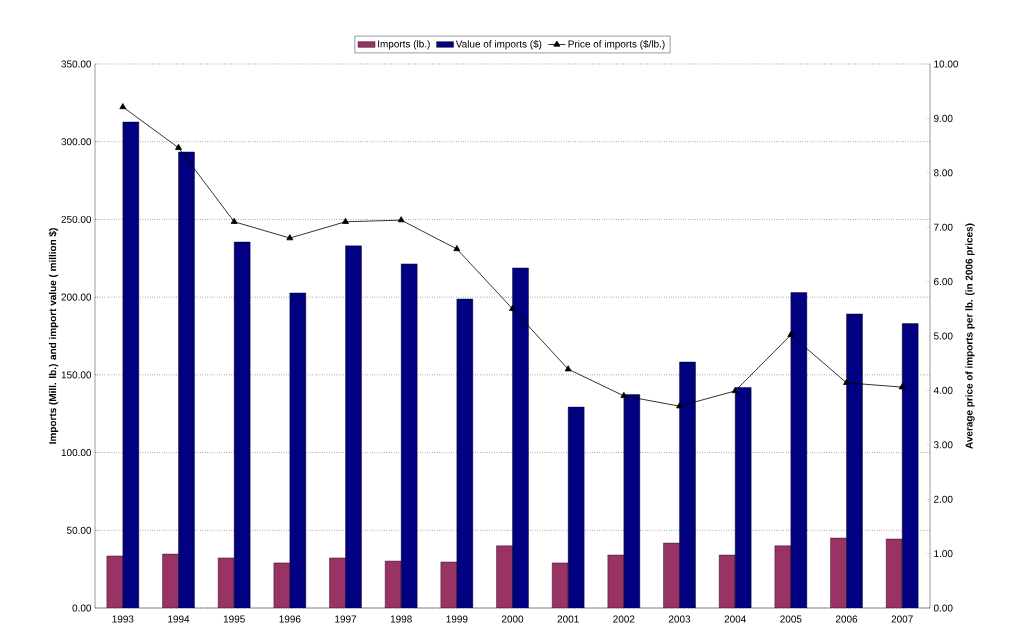 Image resolution: width=1018 pixels, height=641 pixels. Describe the element at coordinates (79, 530) in the screenshot. I see `y-tick-label: 50.00` at that location.